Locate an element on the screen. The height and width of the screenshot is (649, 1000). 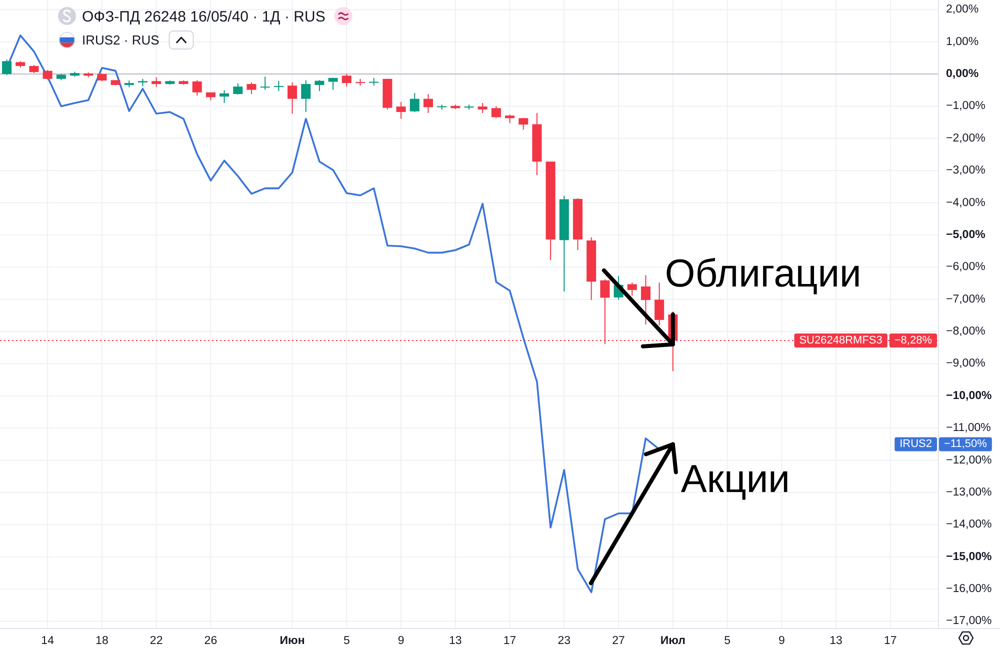
text: ОФЗ-ПД 26248 16/05/40 · 1Д · RUS is located at coordinates (204, 17).